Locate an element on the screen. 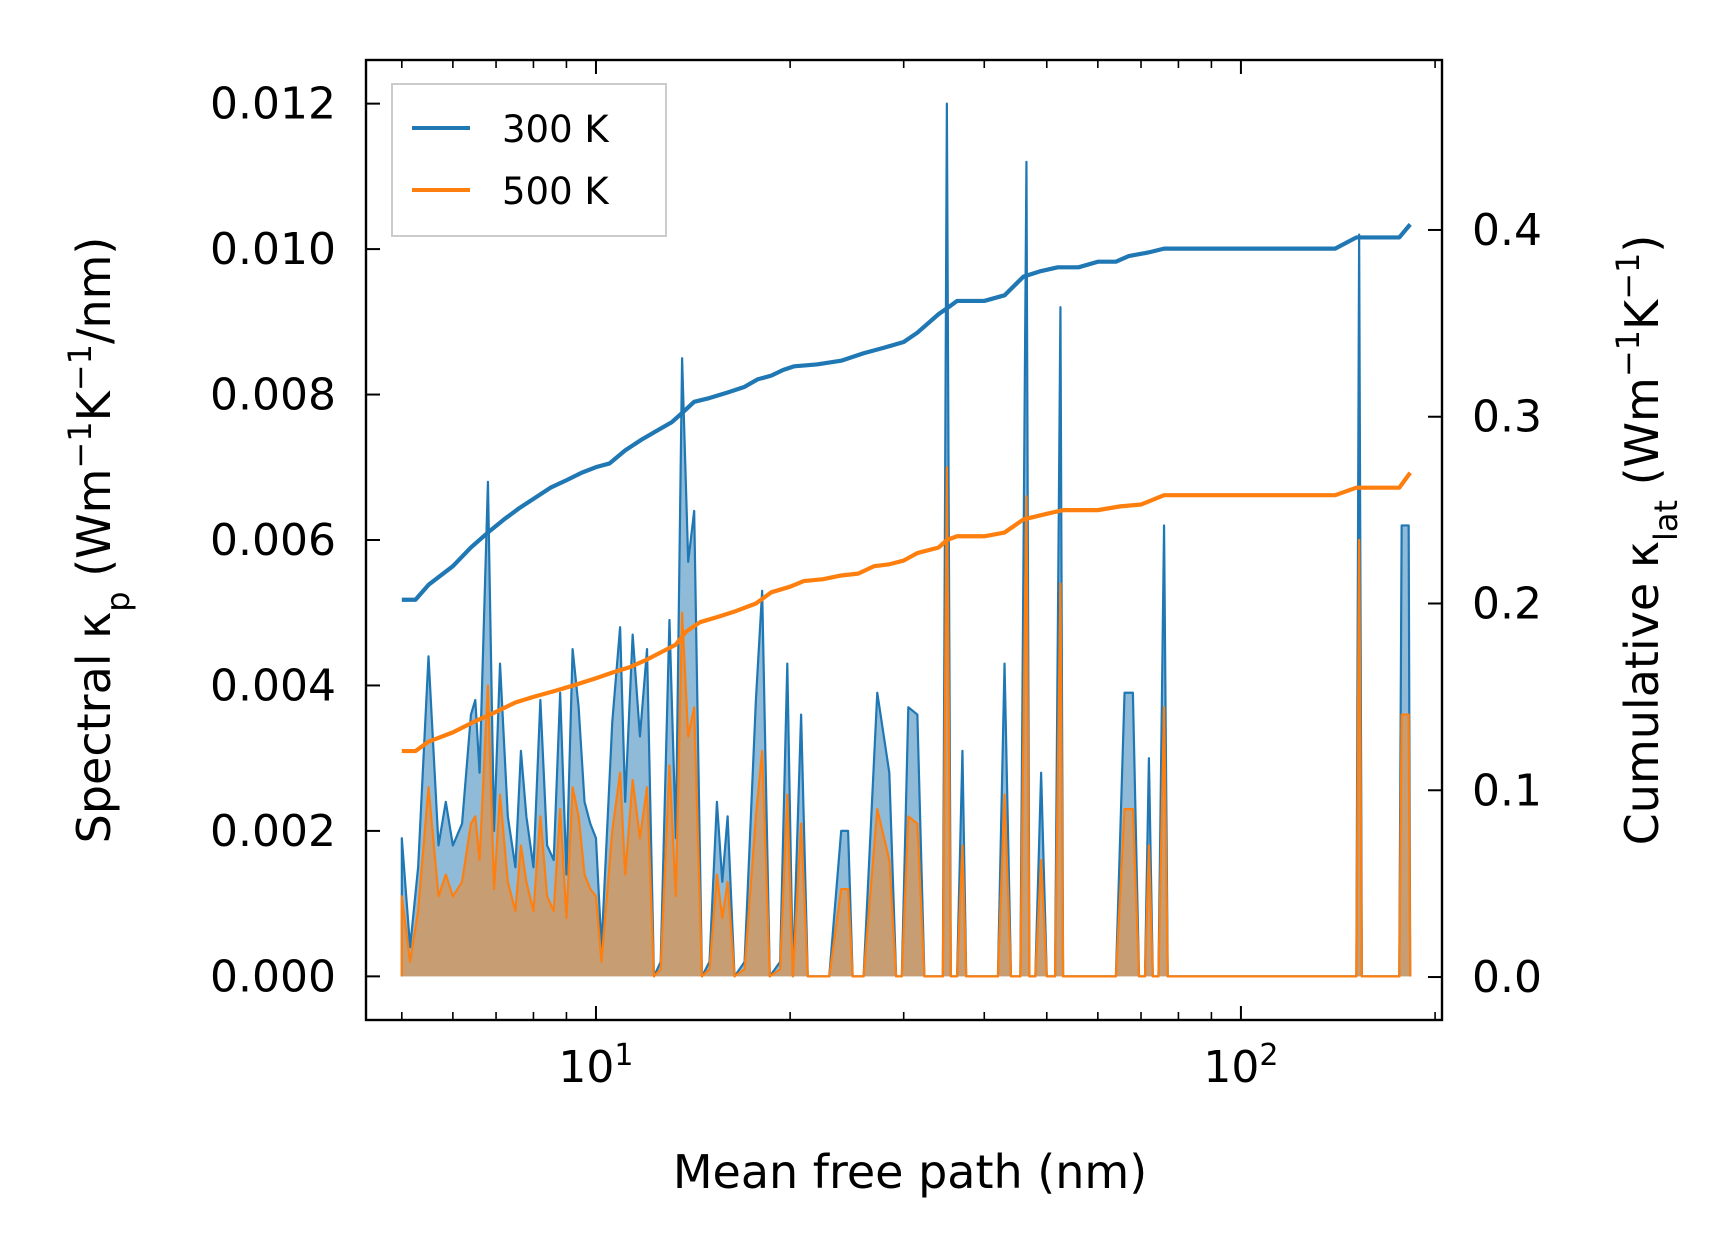  y-right-tick-label: 0.0 is located at coordinates (1507, 977).